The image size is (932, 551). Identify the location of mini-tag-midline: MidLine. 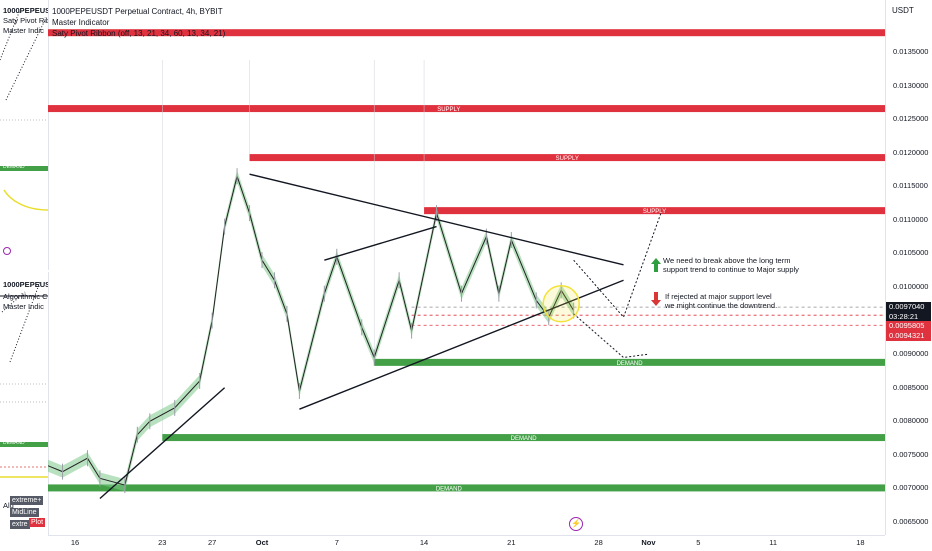
(24, 512).